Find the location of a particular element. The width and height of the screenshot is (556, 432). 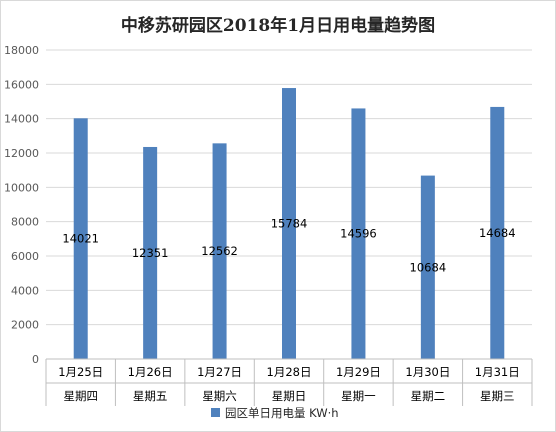

y-tick-label: 18000 is located at coordinates (21, 50).